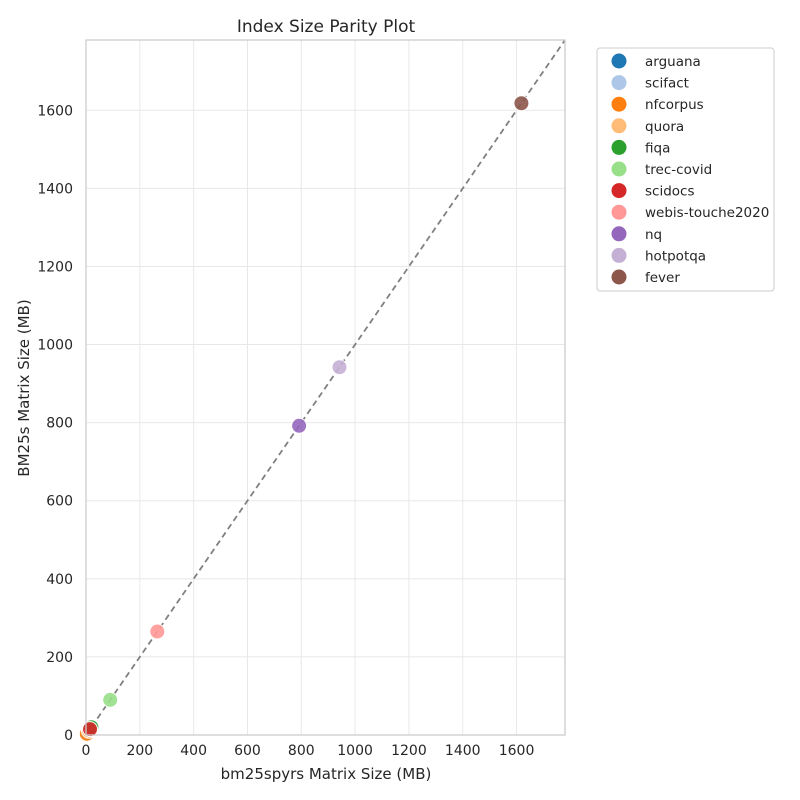 This screenshot has width=800, height=800. Describe the element at coordinates (707, 213) in the screenshot. I see `legend-label-webis-touche2020: webis-touche2020` at that location.